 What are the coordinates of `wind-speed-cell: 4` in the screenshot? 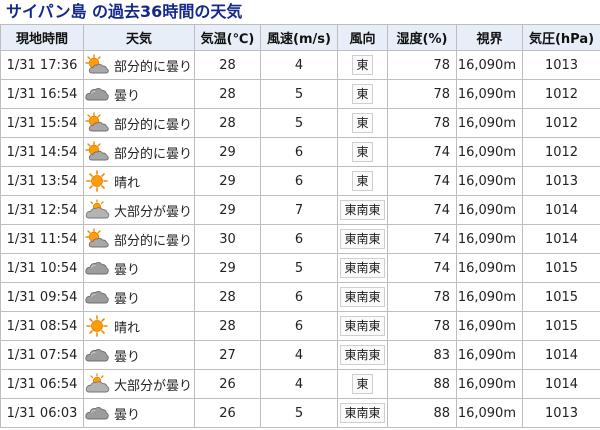 It's located at (299, 65).